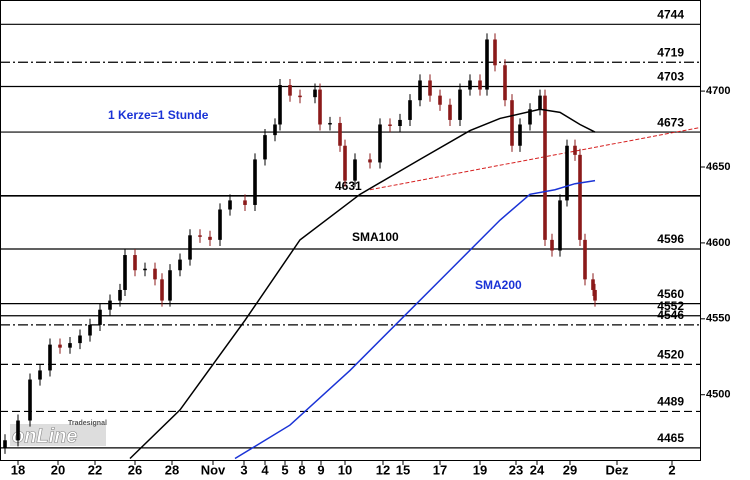 The height and width of the screenshot is (480, 750). Describe the element at coordinates (570, 469) in the screenshot. I see `x-tick-label: 29` at that location.